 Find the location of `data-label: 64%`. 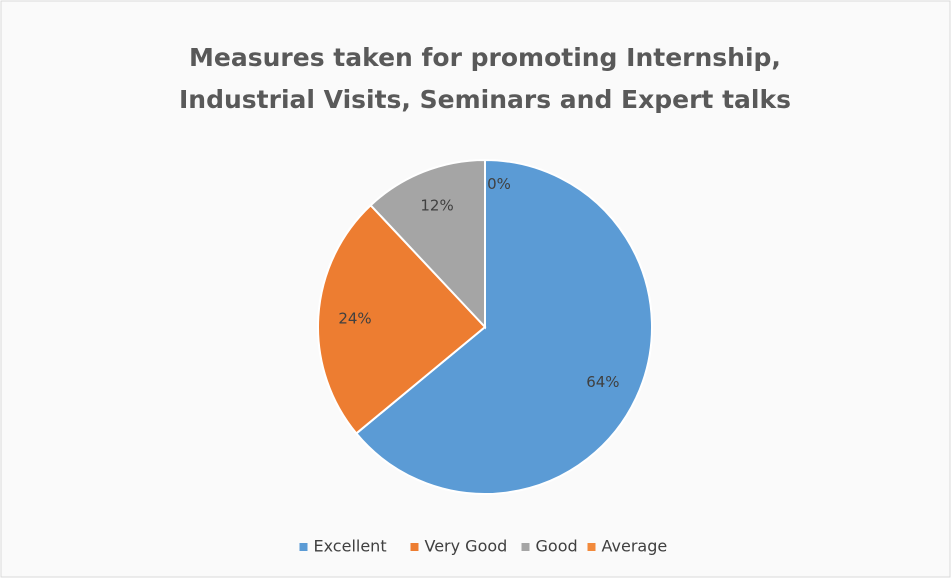

data-label: 64% is located at coordinates (602, 382).